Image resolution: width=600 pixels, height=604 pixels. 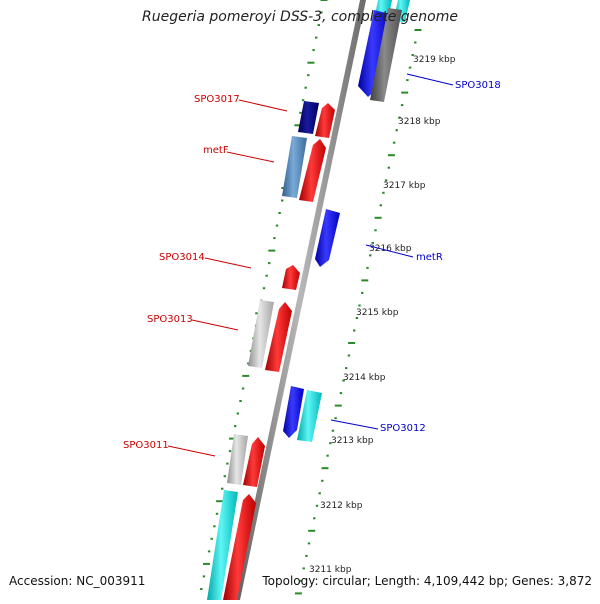 I want to click on scale-label: 3213 kbp, so click(x=352, y=441).